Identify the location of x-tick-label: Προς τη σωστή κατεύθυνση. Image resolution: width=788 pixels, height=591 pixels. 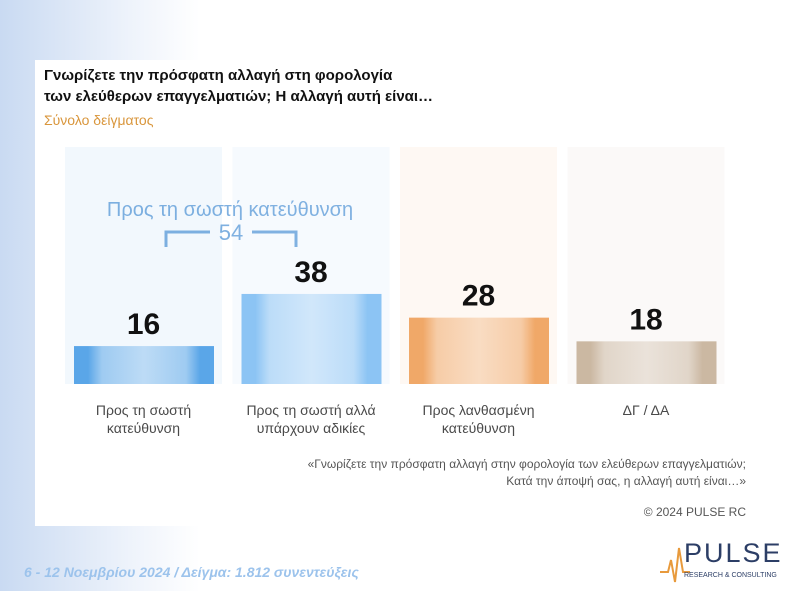
(143, 419).